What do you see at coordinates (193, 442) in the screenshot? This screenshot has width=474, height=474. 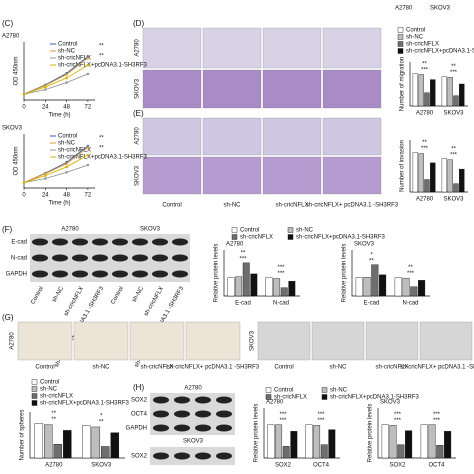 I see `blot-cell-line: SKOV3` at bounding box center [193, 442].